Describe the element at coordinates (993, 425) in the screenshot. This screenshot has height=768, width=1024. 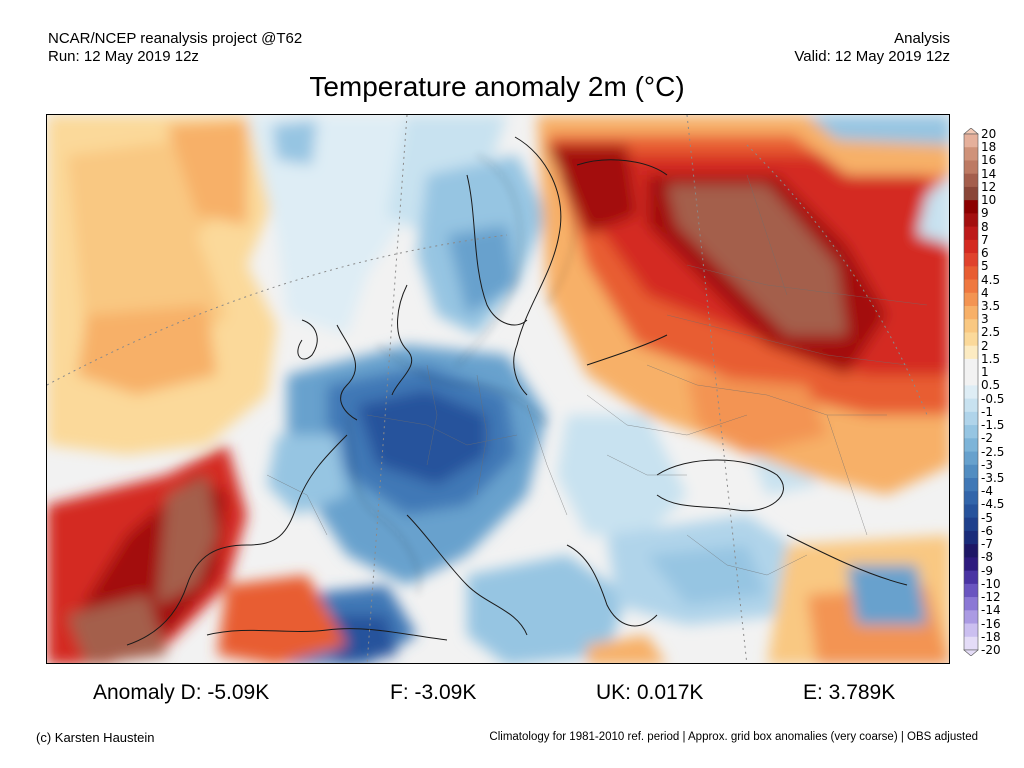
I see `colorbar-tick-label: -1.5` at that location.